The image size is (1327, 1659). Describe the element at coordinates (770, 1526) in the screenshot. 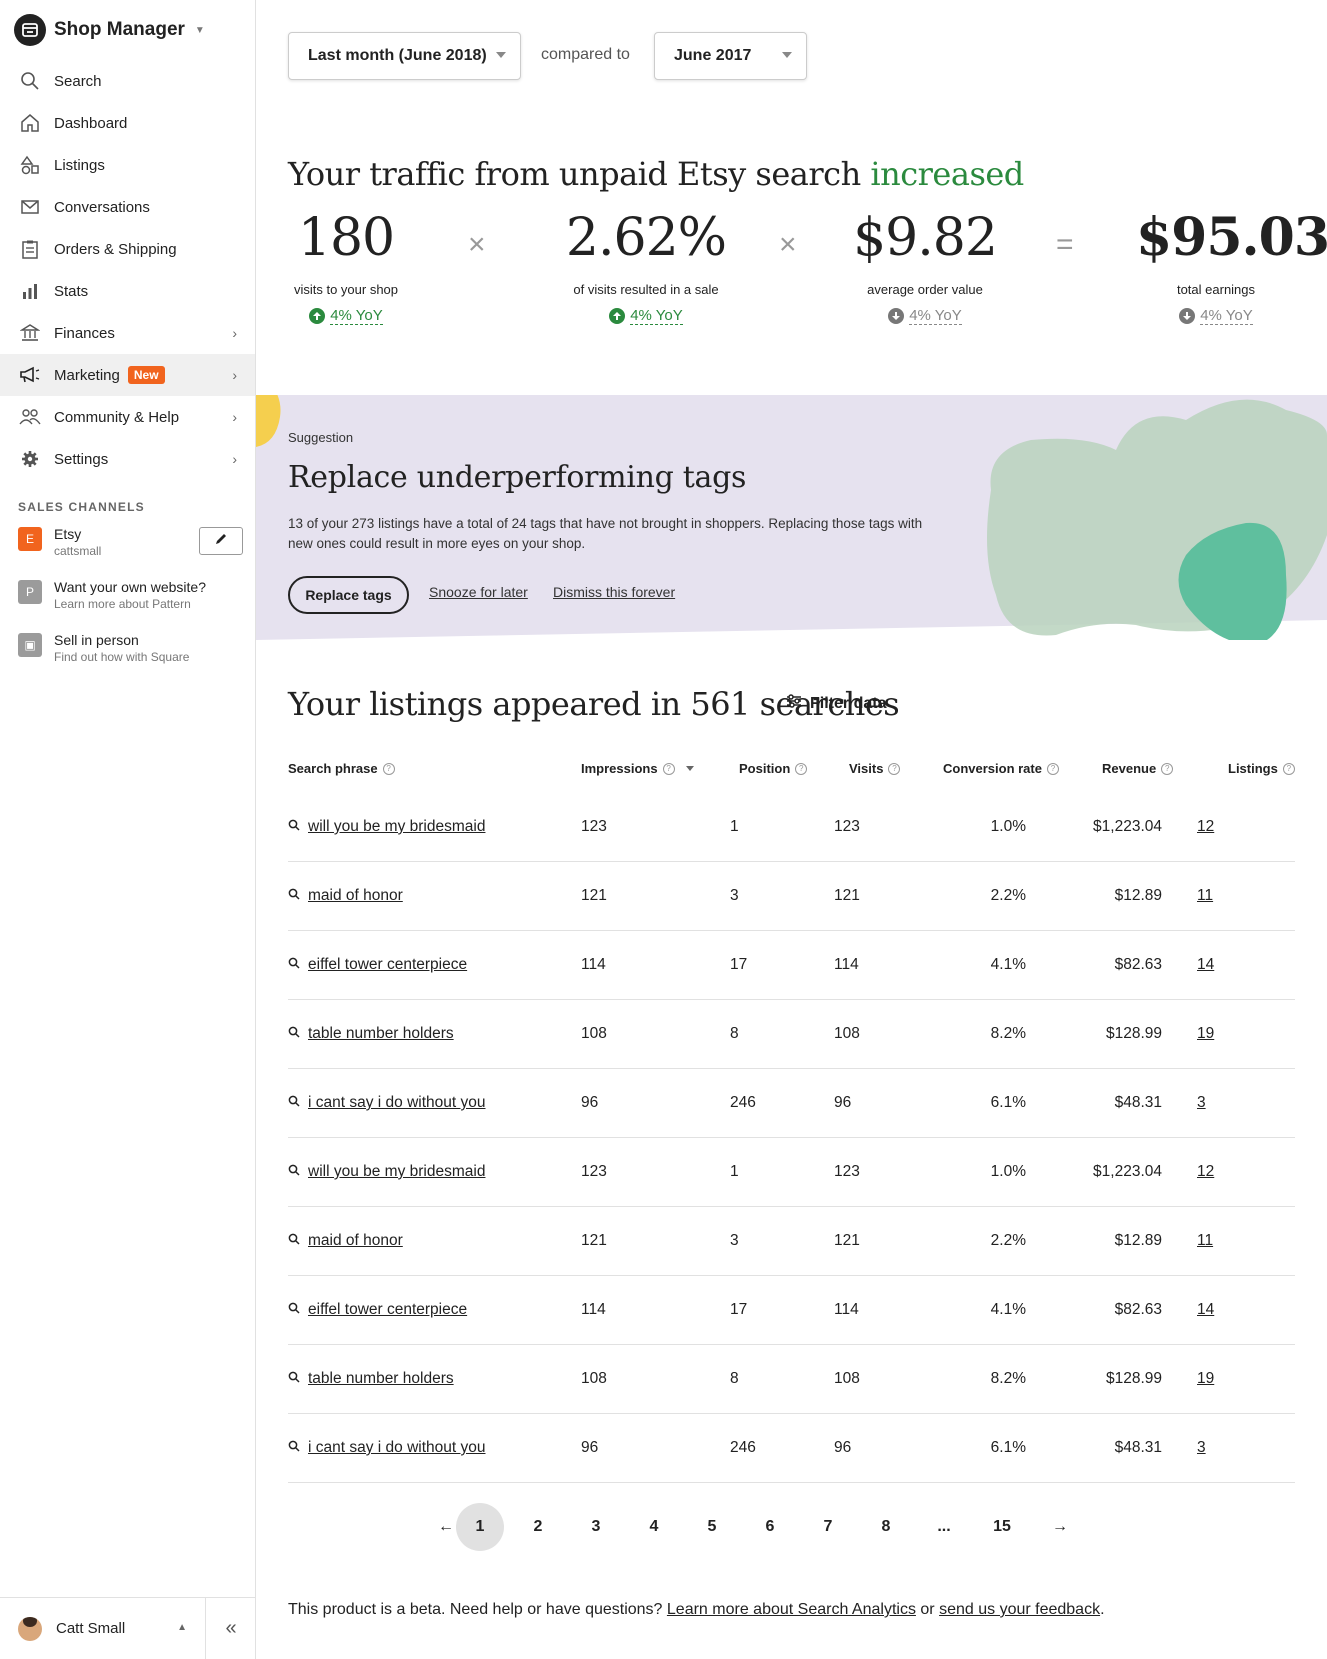

I see `page-6: 6` at that location.